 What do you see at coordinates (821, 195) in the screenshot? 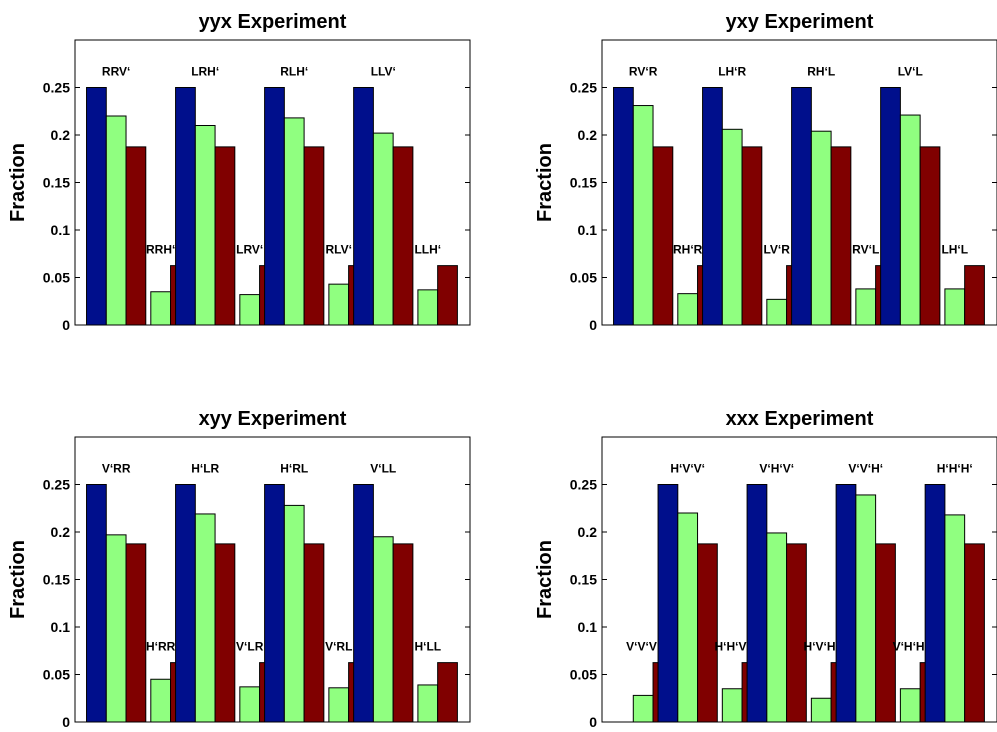
I see `bar-group: RH‘L` at bounding box center [821, 195].